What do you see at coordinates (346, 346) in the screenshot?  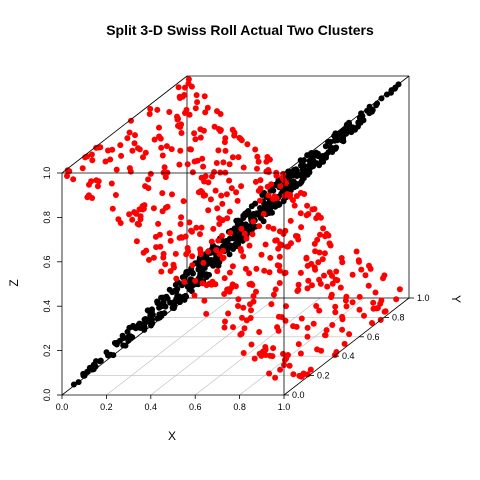 I see `cube-edge` at bounding box center [346, 346].